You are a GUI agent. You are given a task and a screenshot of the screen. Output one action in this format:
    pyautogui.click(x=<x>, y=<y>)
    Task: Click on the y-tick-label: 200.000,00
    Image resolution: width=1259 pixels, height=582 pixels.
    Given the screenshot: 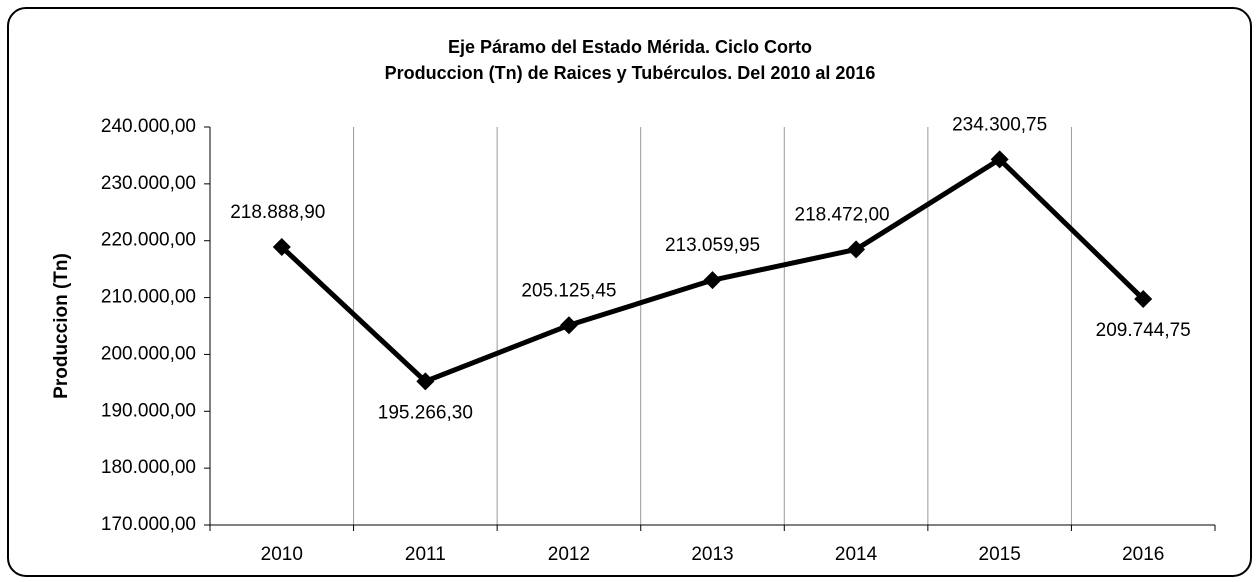 What is the action you would take?
    pyautogui.click(x=148, y=353)
    